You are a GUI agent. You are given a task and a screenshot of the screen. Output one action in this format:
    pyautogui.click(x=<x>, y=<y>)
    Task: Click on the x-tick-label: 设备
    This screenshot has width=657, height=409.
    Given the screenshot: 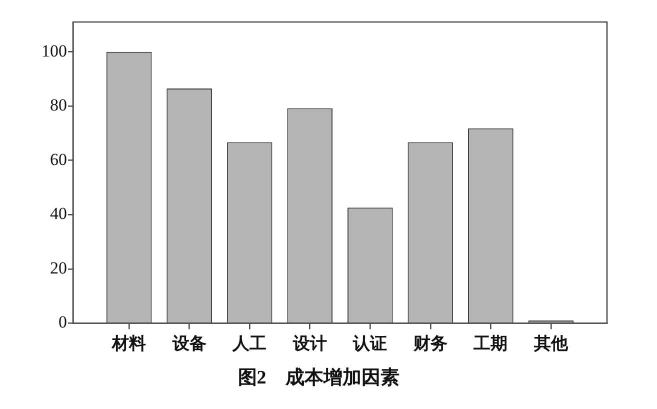 What is the action you would take?
    pyautogui.click(x=188, y=343)
    